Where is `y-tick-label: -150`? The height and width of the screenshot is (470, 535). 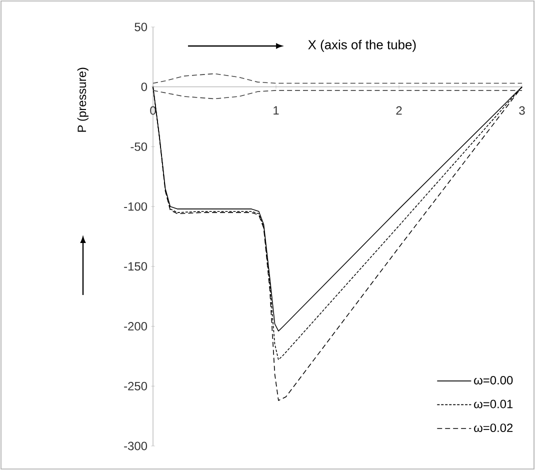
y-tick-label: -150 is located at coordinates (136, 266).